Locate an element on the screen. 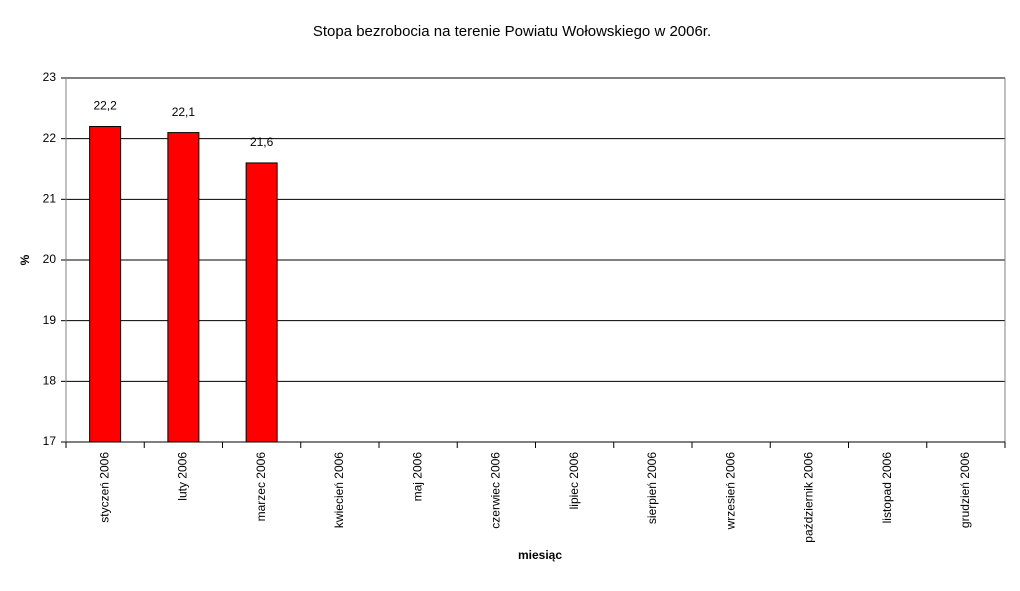 This screenshot has width=1020, height=591. x-tick-label: luty 2006 is located at coordinates (183, 476).